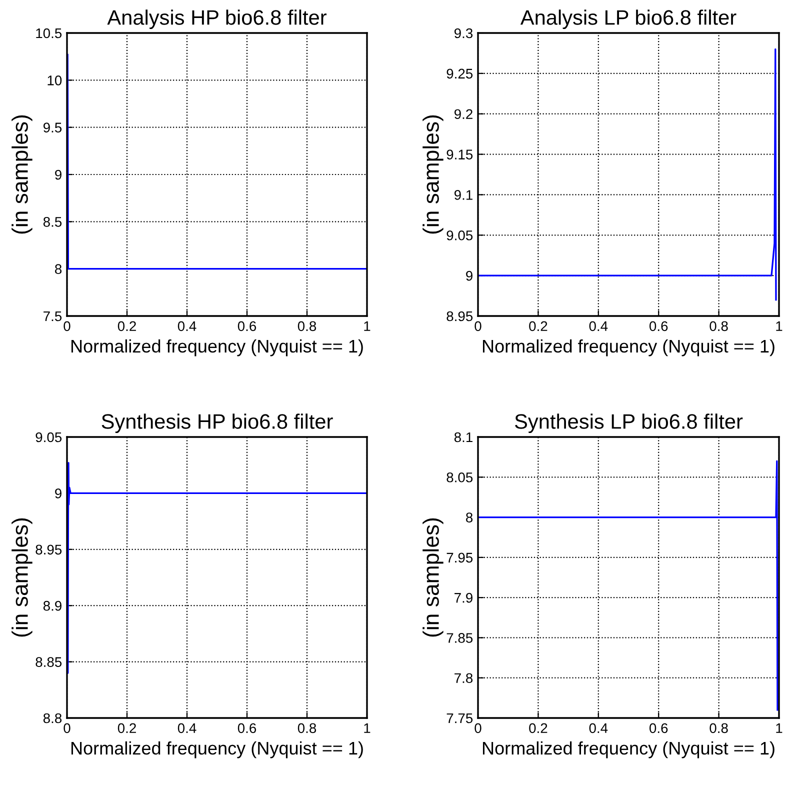 This screenshot has height=791, width=801. I want to click on chart-title: Analysis HP bio6.8 filter, so click(216, 19).